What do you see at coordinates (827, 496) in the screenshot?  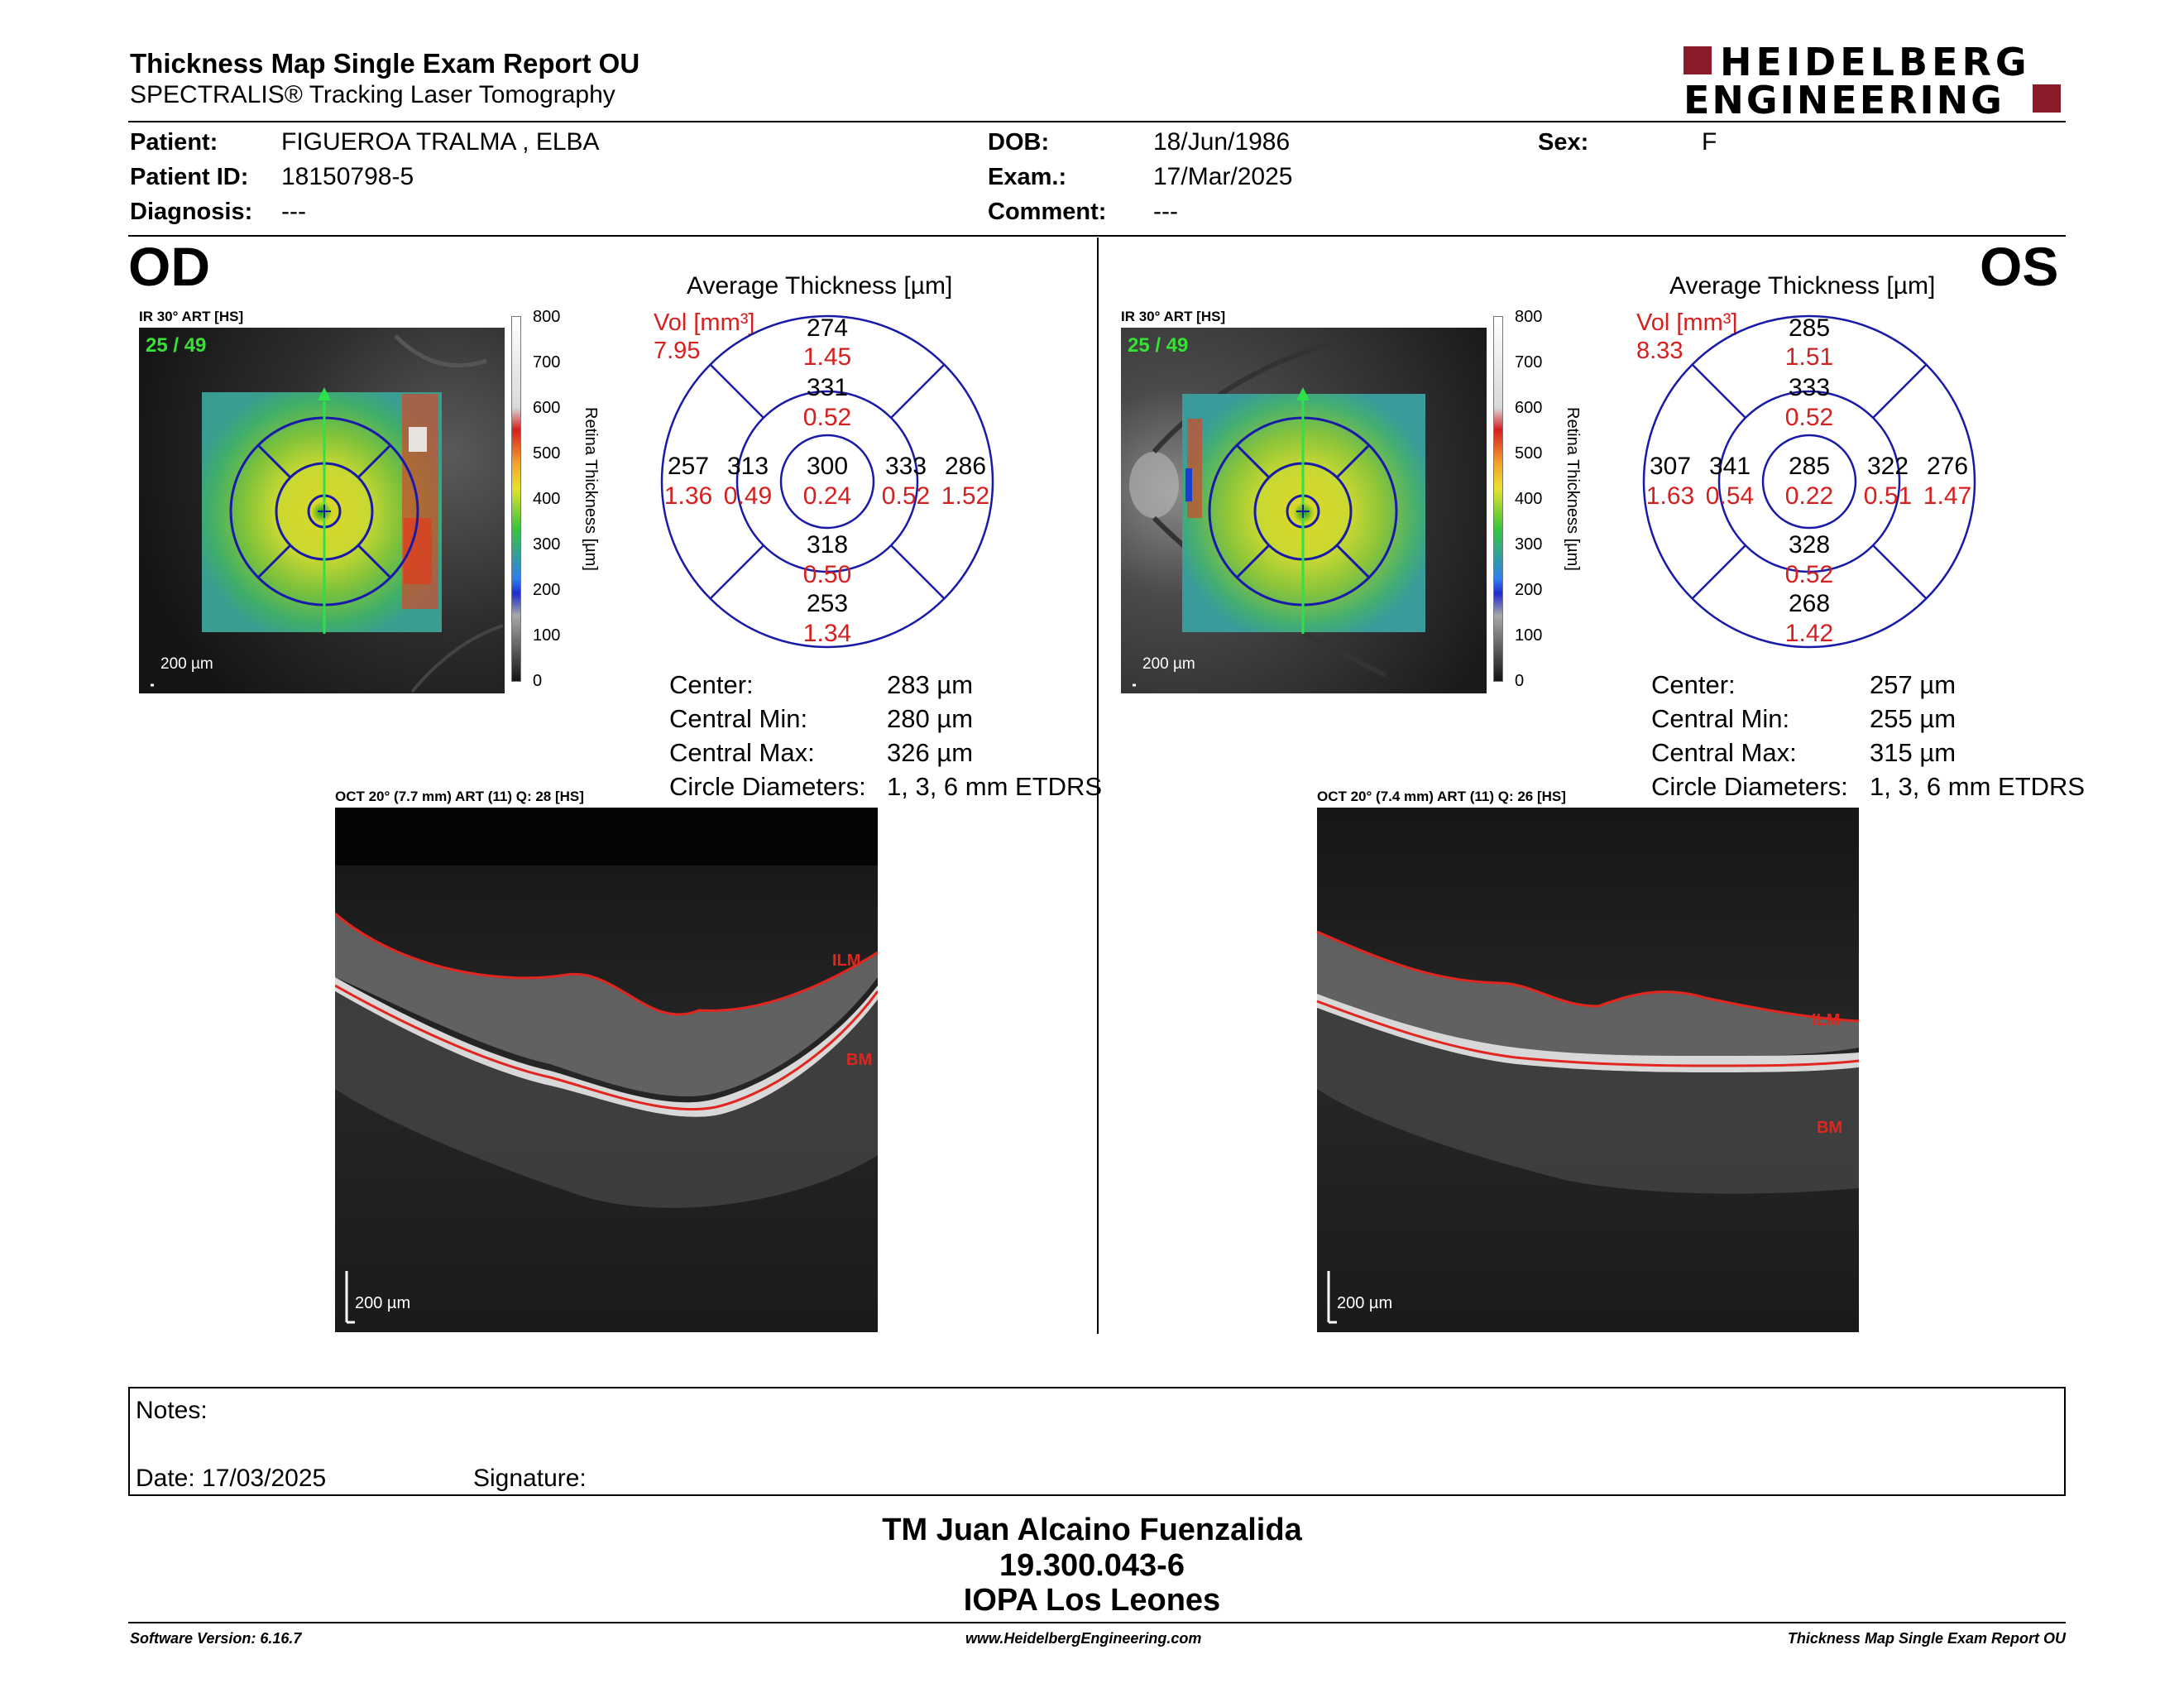 I see `od-center-volume: 0.24` at bounding box center [827, 496].